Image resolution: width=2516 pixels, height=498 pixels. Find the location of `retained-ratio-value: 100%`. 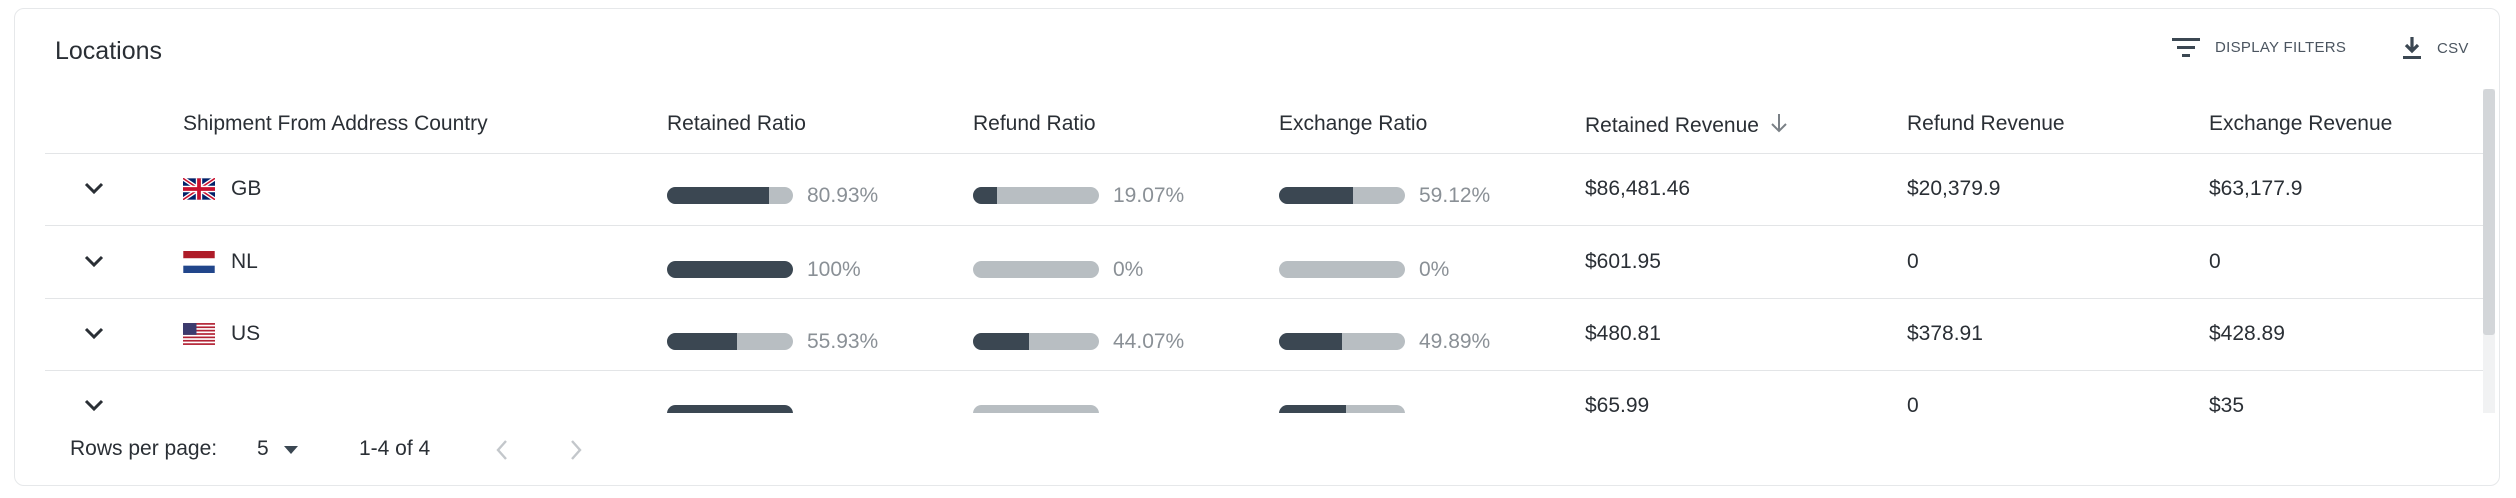

retained-ratio-value: 100% is located at coordinates (834, 269).